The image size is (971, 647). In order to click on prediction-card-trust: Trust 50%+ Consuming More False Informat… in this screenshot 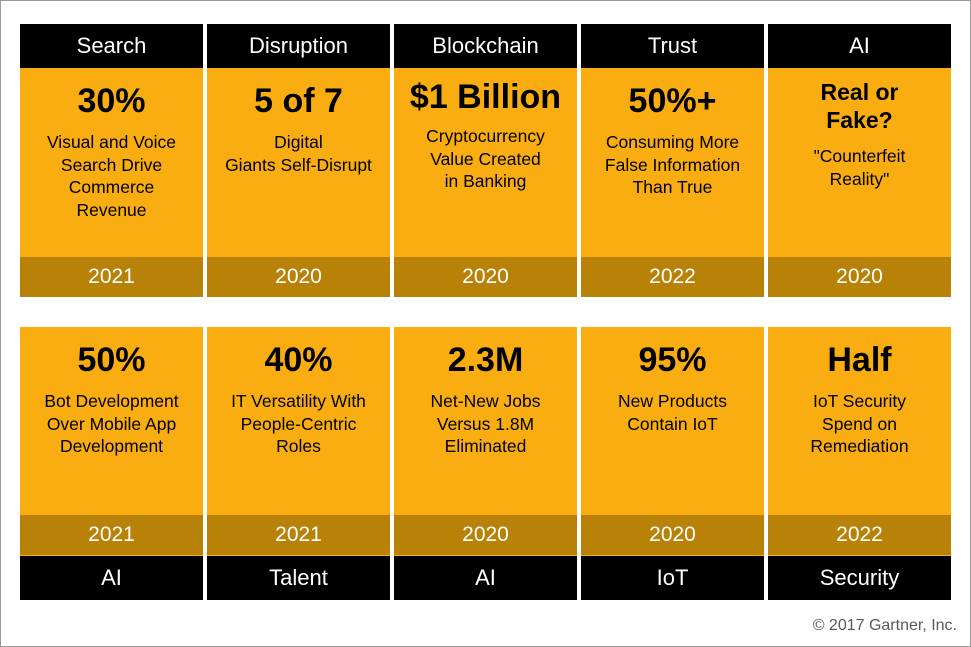, I will do `click(672, 160)`.